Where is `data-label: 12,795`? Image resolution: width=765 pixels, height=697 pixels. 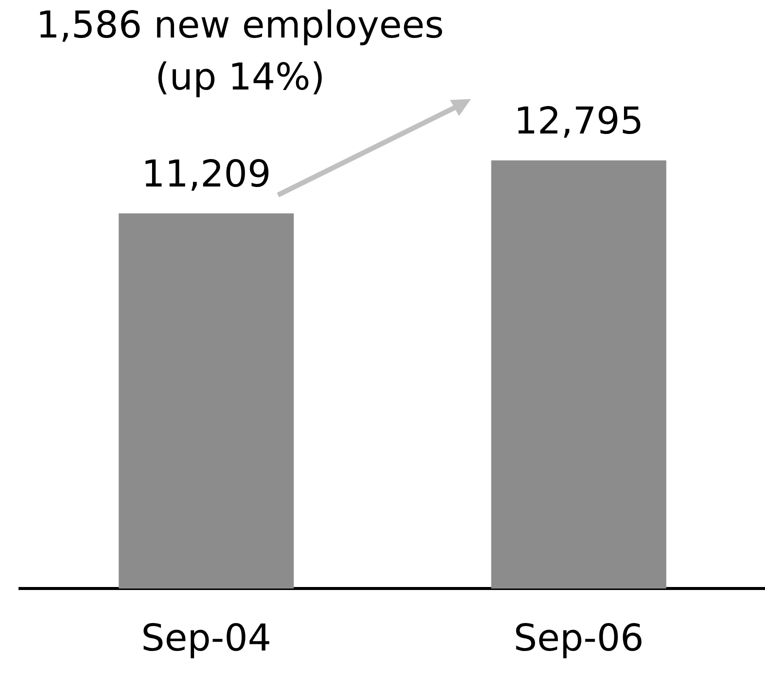
data-label: 12,795 is located at coordinates (579, 120).